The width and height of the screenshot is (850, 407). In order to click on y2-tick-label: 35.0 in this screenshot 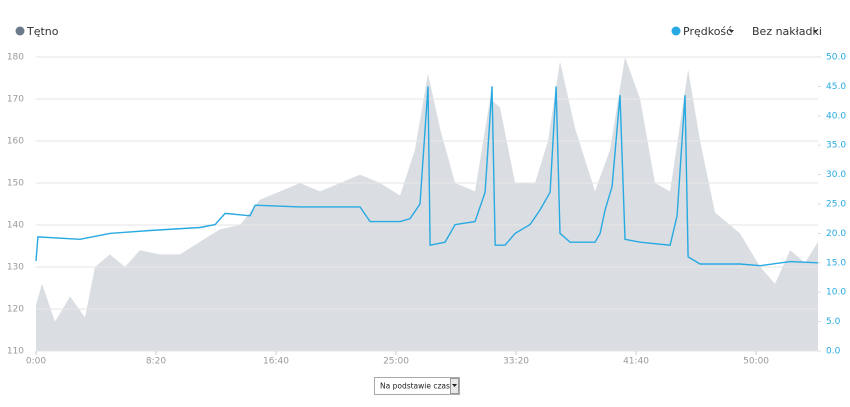, I will do `click(836, 146)`.